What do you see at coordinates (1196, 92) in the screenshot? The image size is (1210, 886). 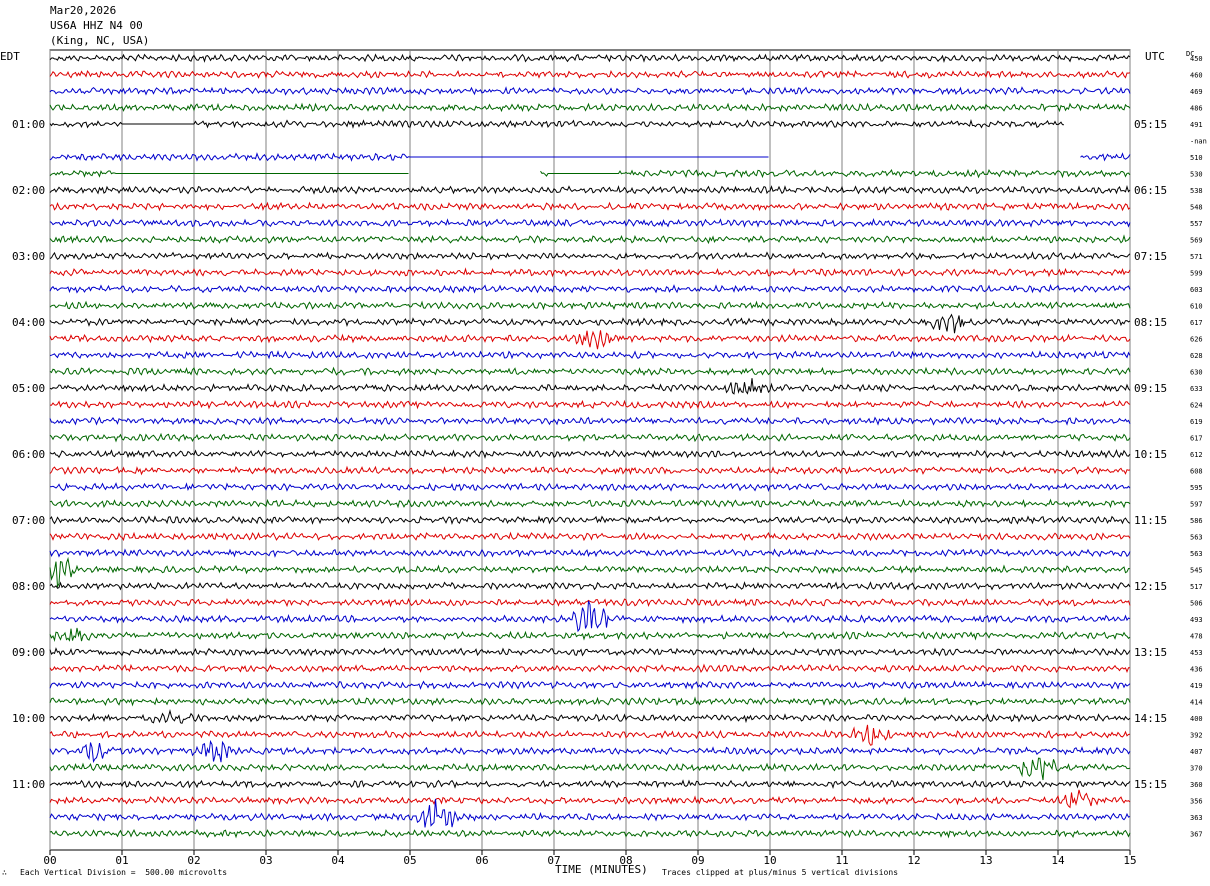 I see `dc-offset-label: 469` at bounding box center [1196, 92].